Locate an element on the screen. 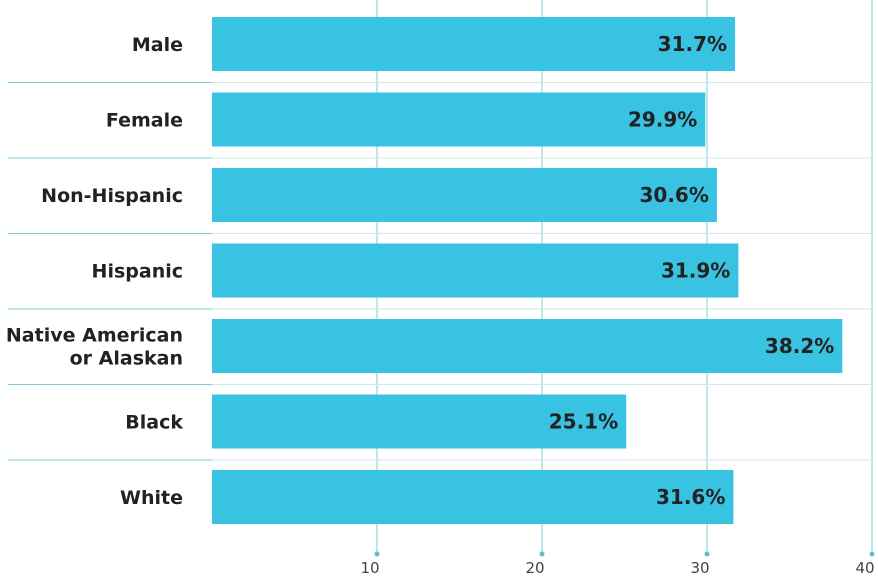  category-label: Male is located at coordinates (157, 45).